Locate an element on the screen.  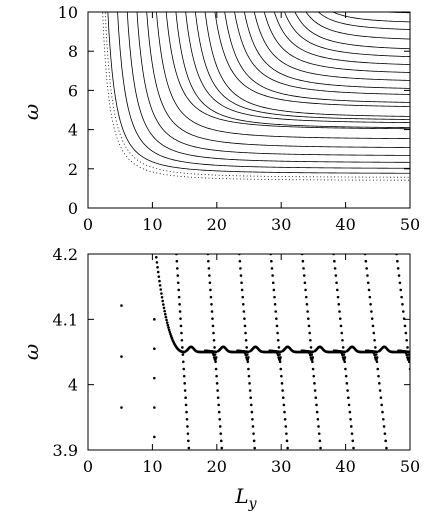
top-y-axis-label: ω is located at coordinates (31, 112).